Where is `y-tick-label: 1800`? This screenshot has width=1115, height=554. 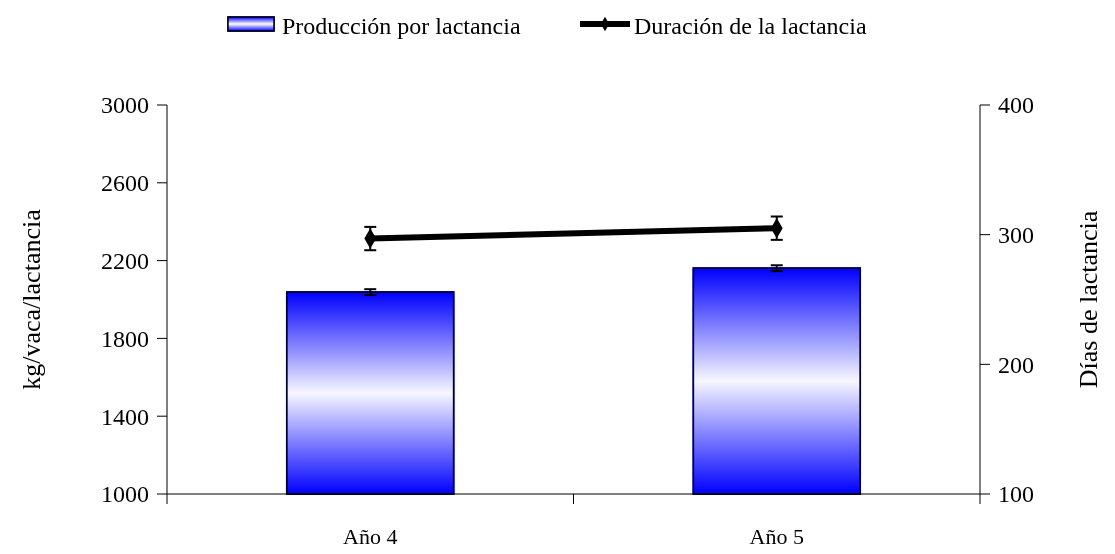 y-tick-label: 1800 is located at coordinates (125, 338).